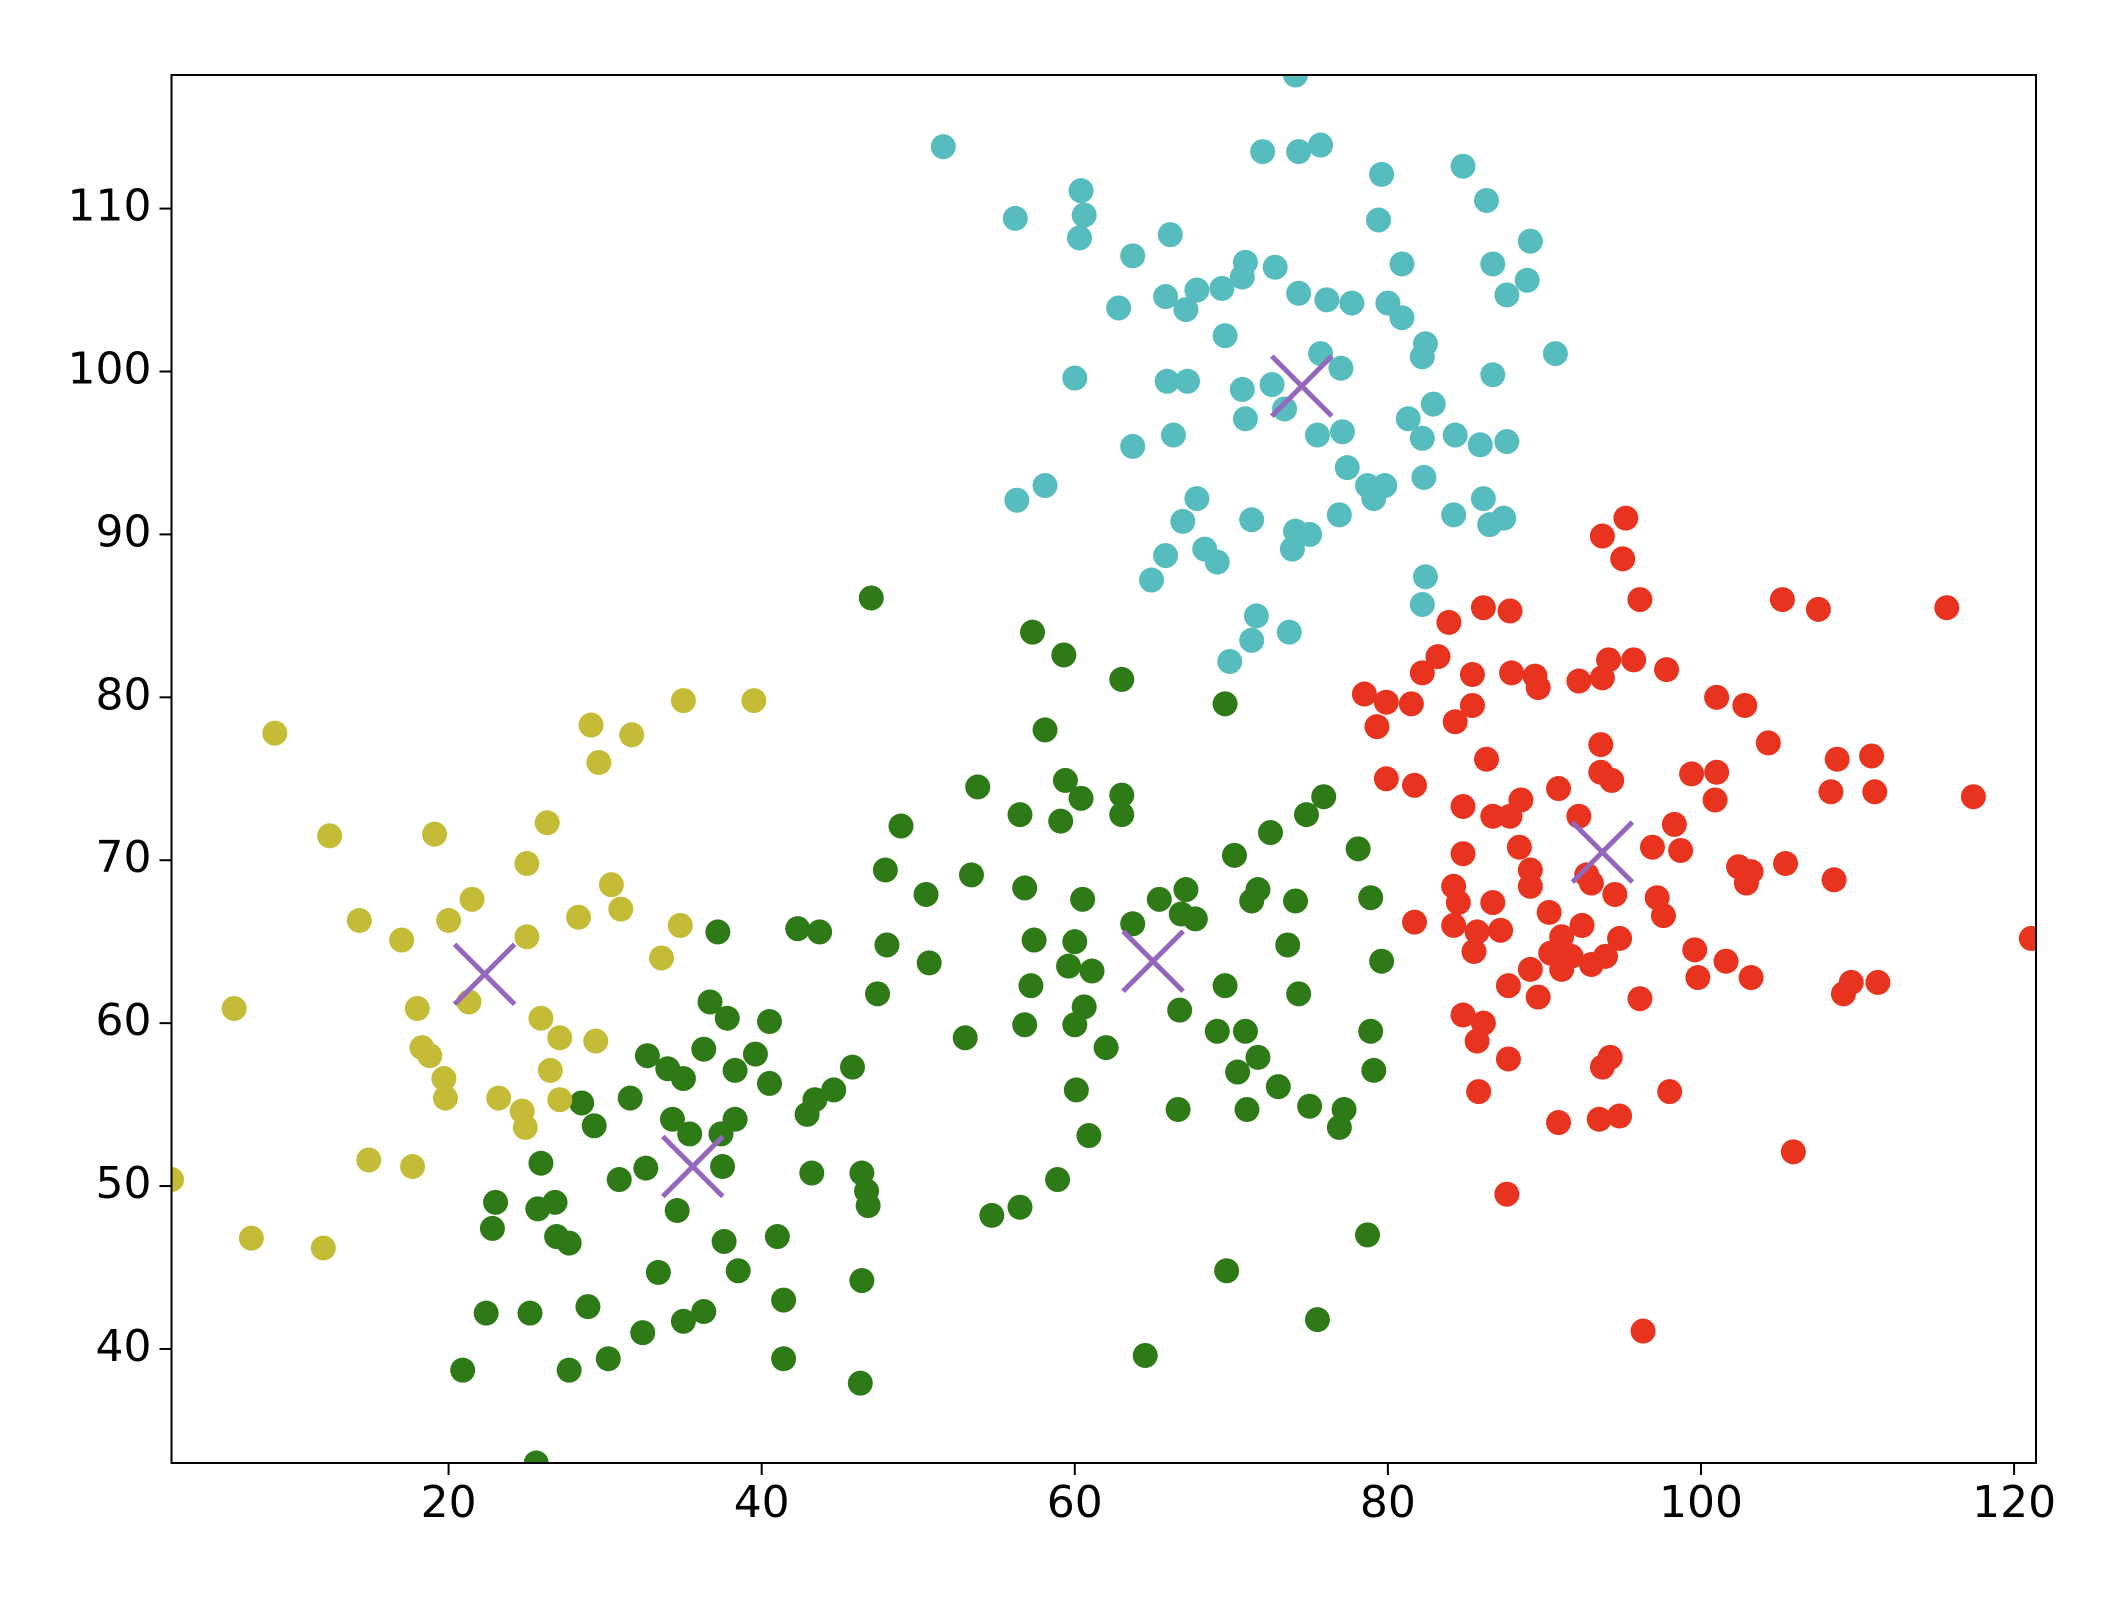 The image size is (2112, 1602). What do you see at coordinates (762, 1502) in the screenshot?
I see `x-tick-label: 40` at bounding box center [762, 1502].